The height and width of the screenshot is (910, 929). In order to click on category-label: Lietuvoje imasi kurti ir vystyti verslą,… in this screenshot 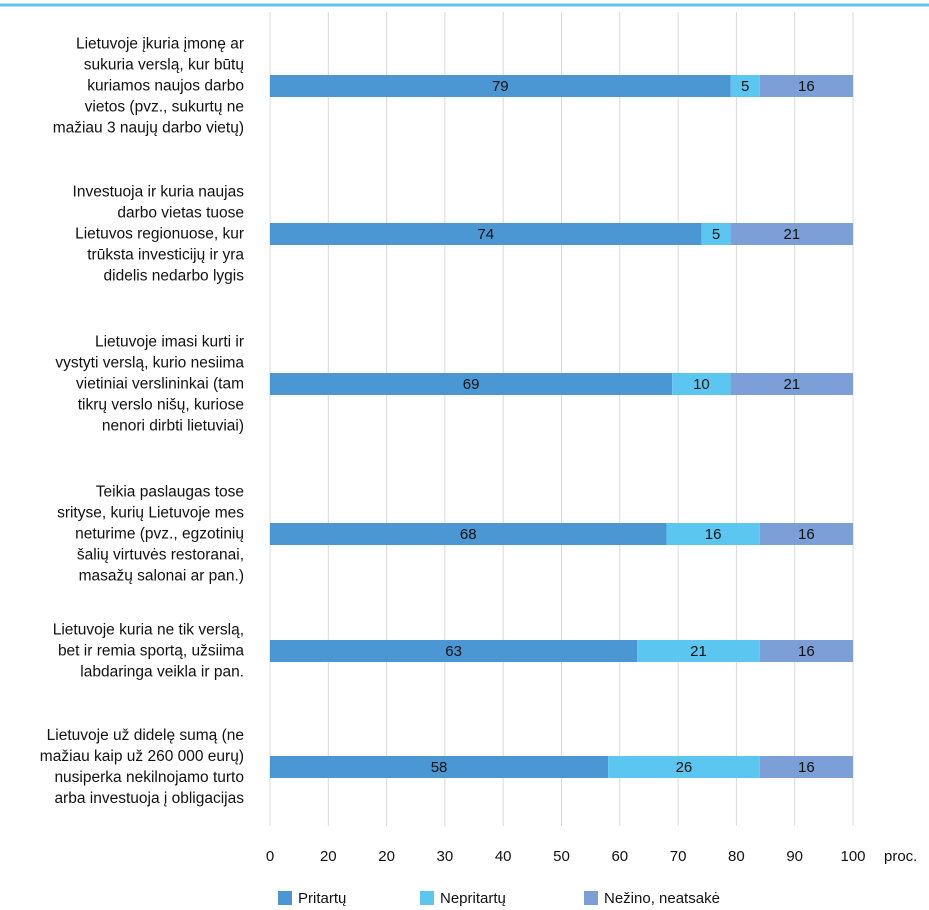, I will do `click(149, 384)`.